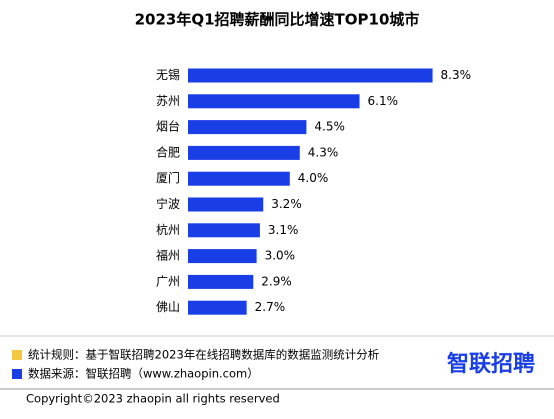 This screenshot has width=554, height=419. Describe the element at coordinates (168, 74) in the screenshot. I see `y-tick-label: 无锡` at that location.